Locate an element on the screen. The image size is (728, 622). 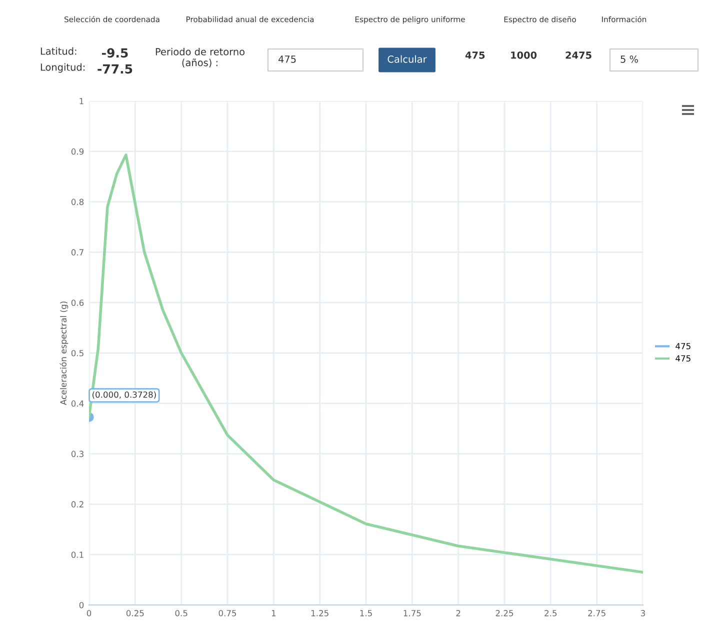
x-tick-label: 1 is located at coordinates (274, 613).